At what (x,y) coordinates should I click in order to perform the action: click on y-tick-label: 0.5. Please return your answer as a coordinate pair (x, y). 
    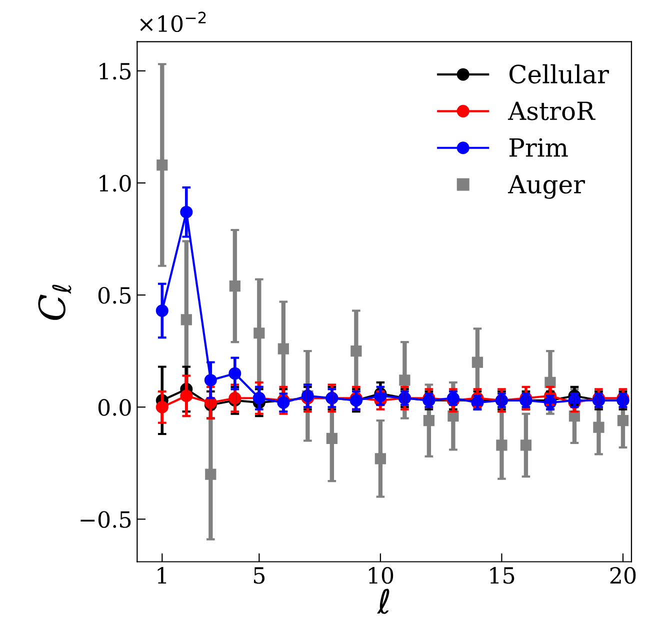
    Looking at the image, I should click on (114, 295).